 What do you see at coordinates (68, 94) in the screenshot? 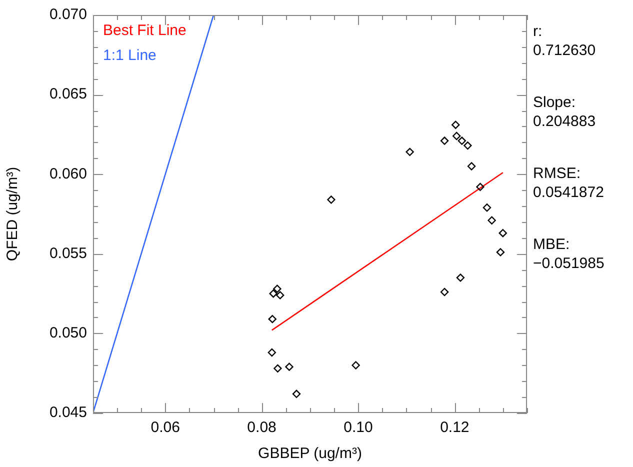
I see `y-tick-label: 0.065` at bounding box center [68, 94].